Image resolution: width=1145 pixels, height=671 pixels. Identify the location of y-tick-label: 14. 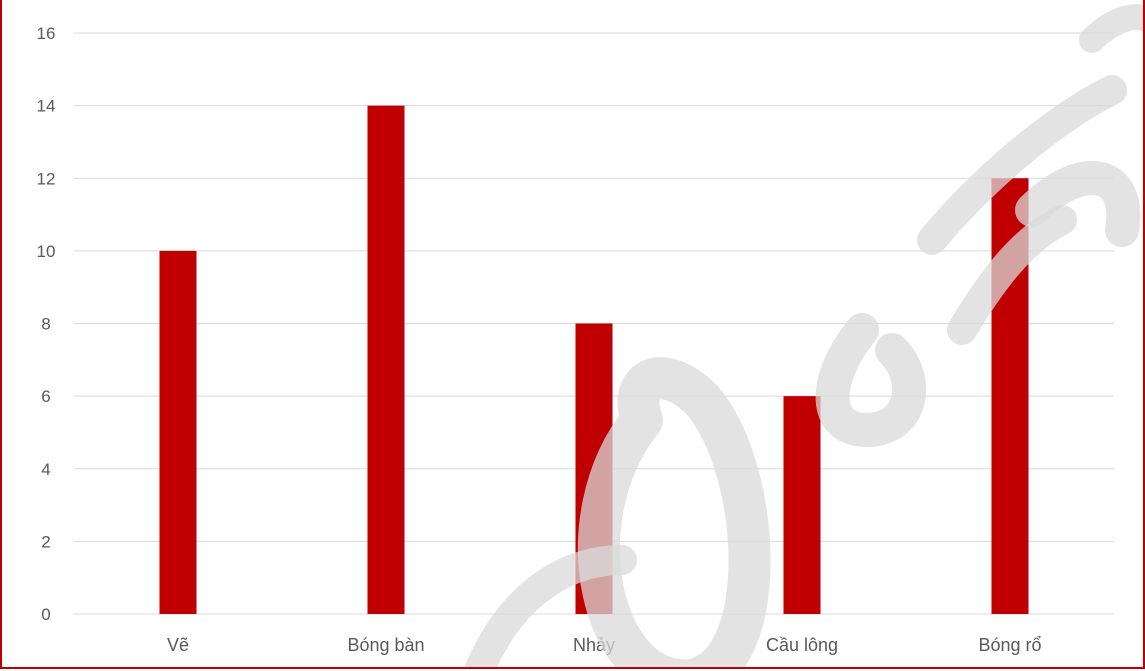
(46, 106).